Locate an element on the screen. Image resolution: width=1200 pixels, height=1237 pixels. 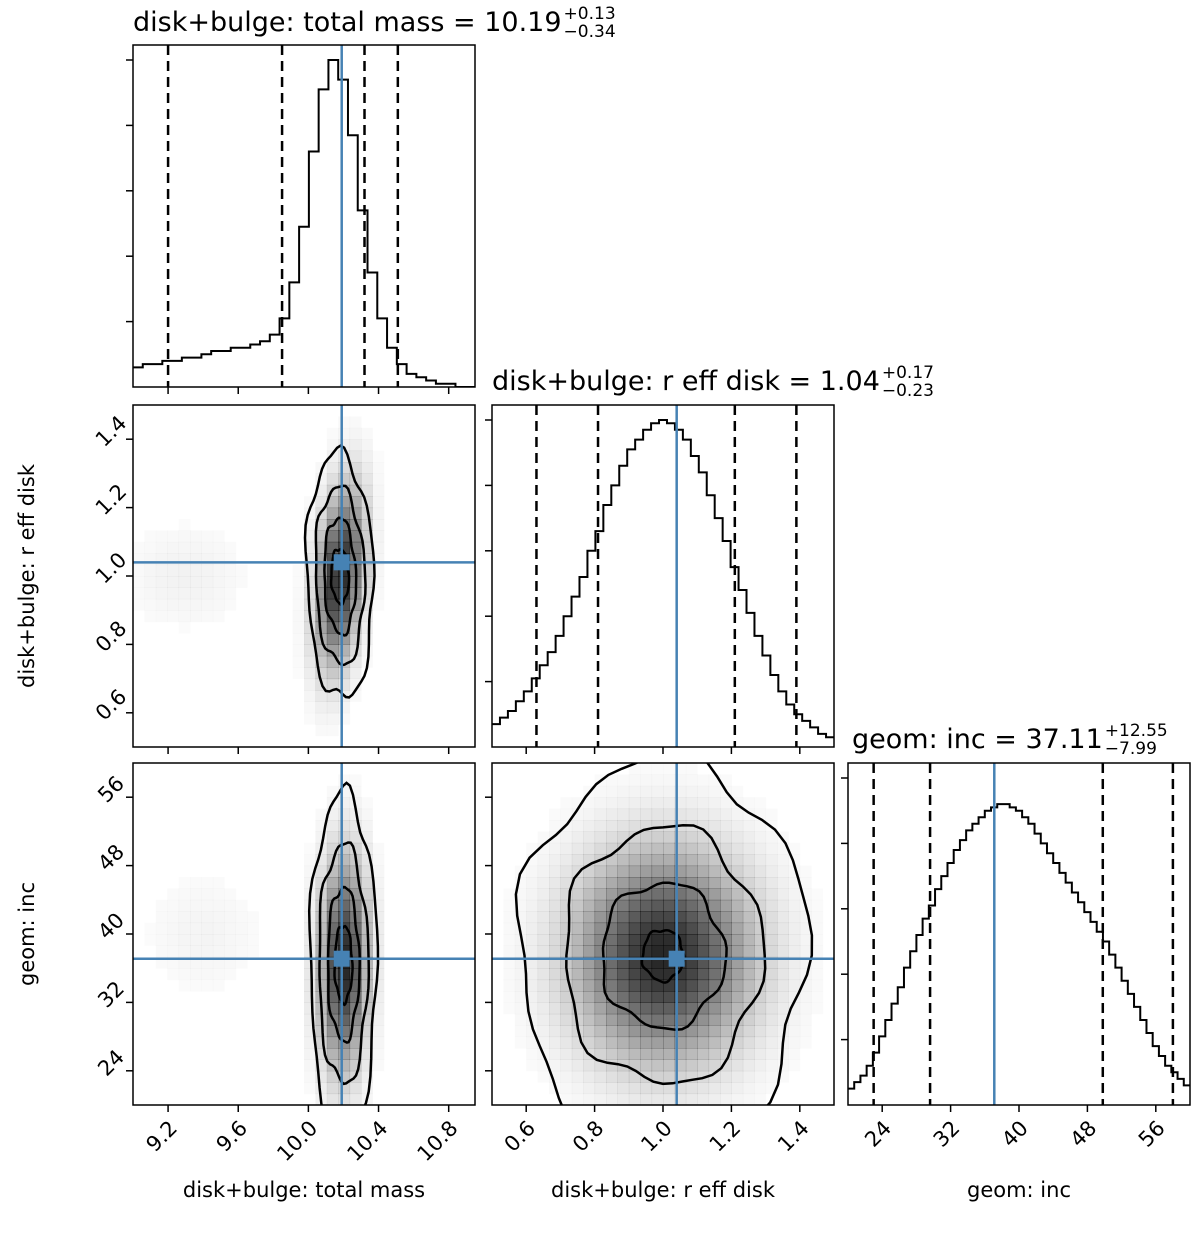
ytick-label: 40 is located at coordinates (111, 926).